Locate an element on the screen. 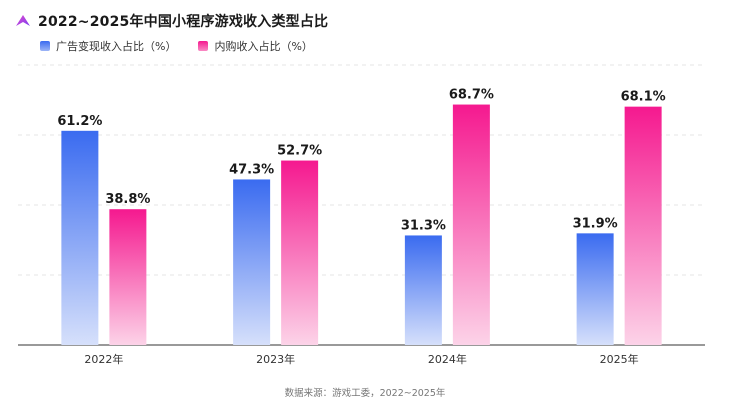  legend-item-ad: 广告变现收入占比（%） is located at coordinates (108, 46).